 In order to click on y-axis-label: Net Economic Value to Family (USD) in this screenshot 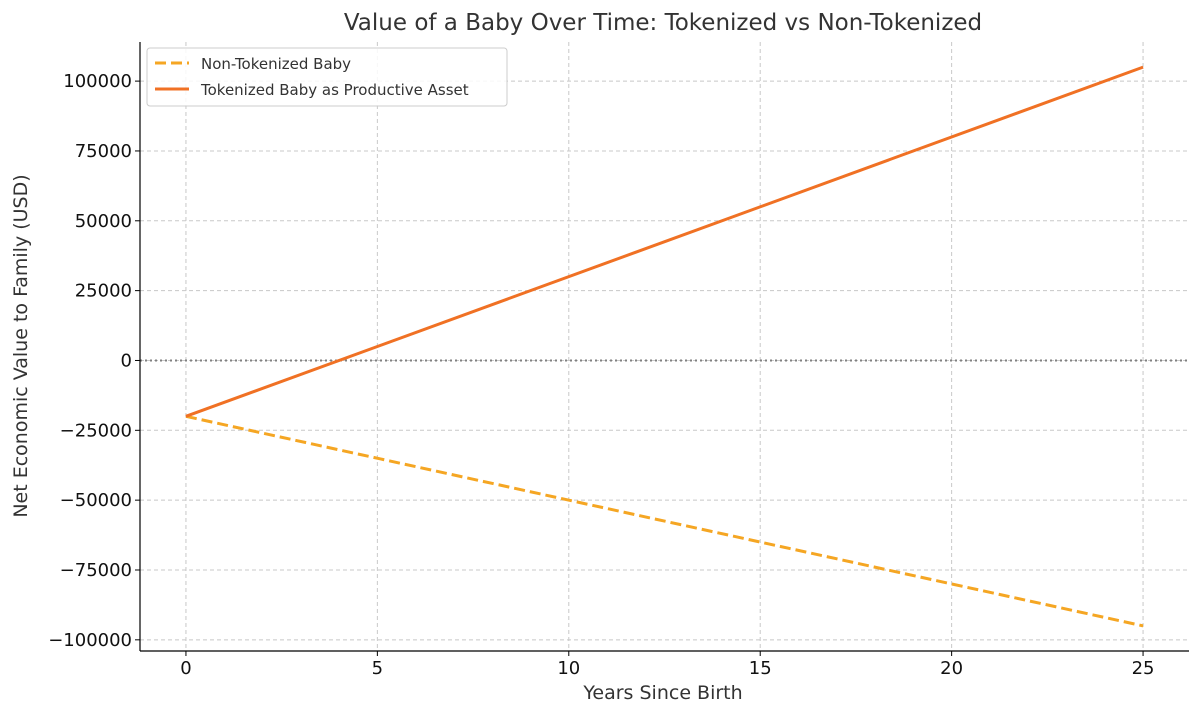, I will do `click(21, 345)`.